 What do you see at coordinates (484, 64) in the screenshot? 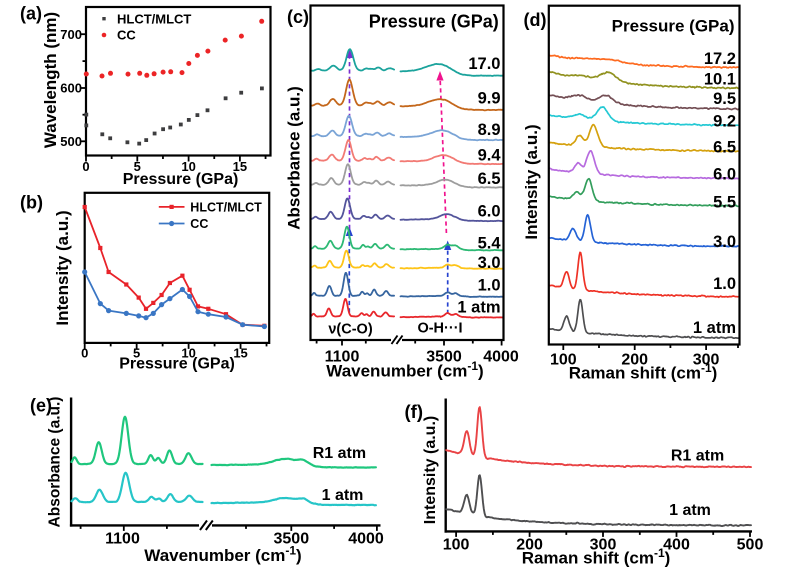
I see `svg-text: 17.0` at bounding box center [484, 64].